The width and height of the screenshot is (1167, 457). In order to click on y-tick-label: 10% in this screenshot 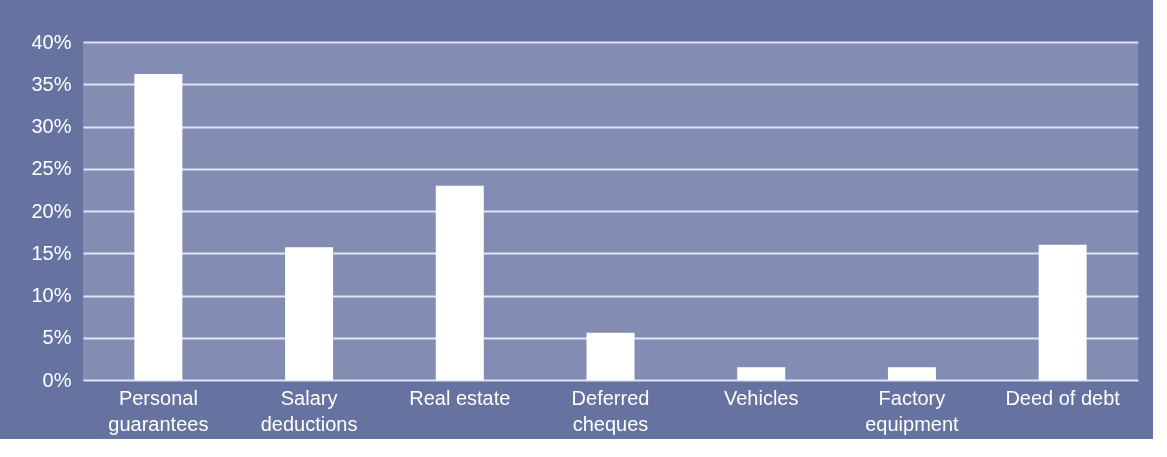, I will do `click(51, 295)`.